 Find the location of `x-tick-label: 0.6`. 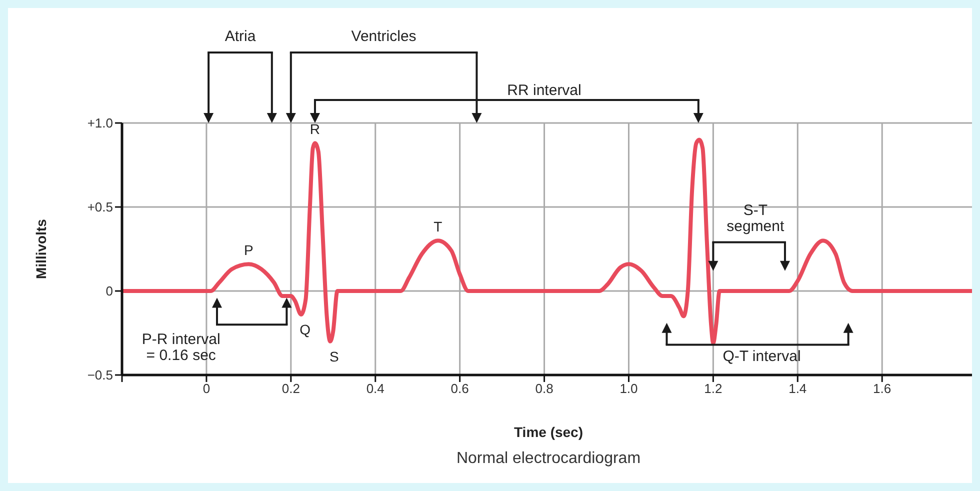

x-tick-label: 0.6 is located at coordinates (459, 388).